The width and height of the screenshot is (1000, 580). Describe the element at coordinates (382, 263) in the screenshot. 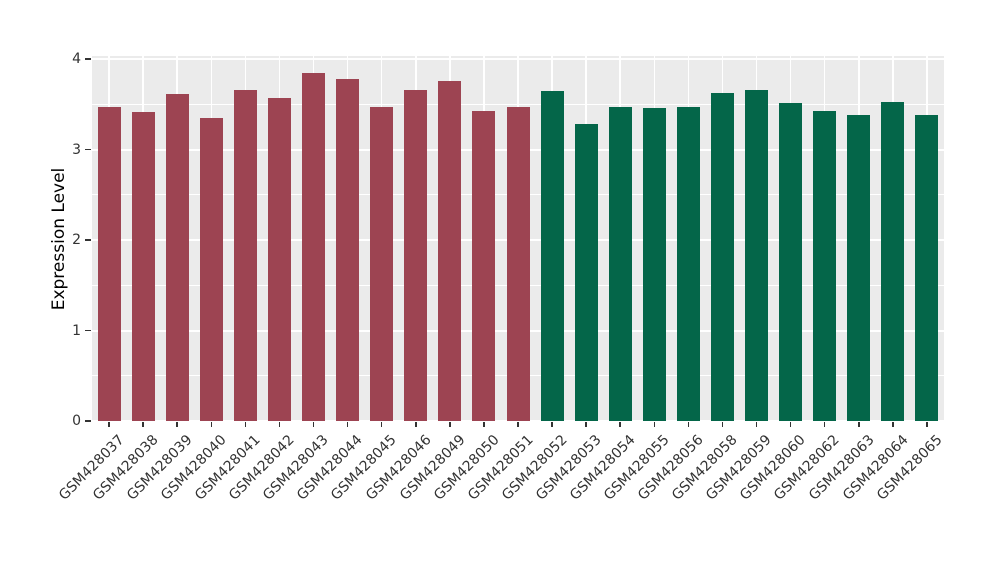

I see `bar-GSM428045` at that location.